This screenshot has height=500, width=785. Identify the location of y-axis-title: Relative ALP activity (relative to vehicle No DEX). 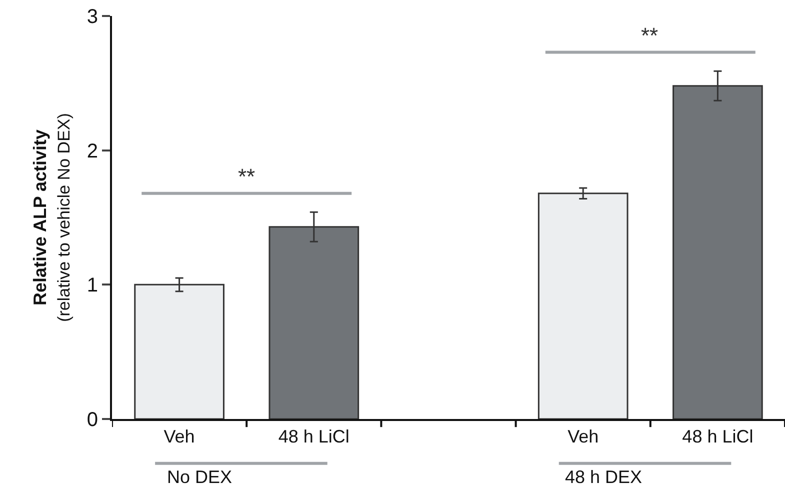
(52, 217).